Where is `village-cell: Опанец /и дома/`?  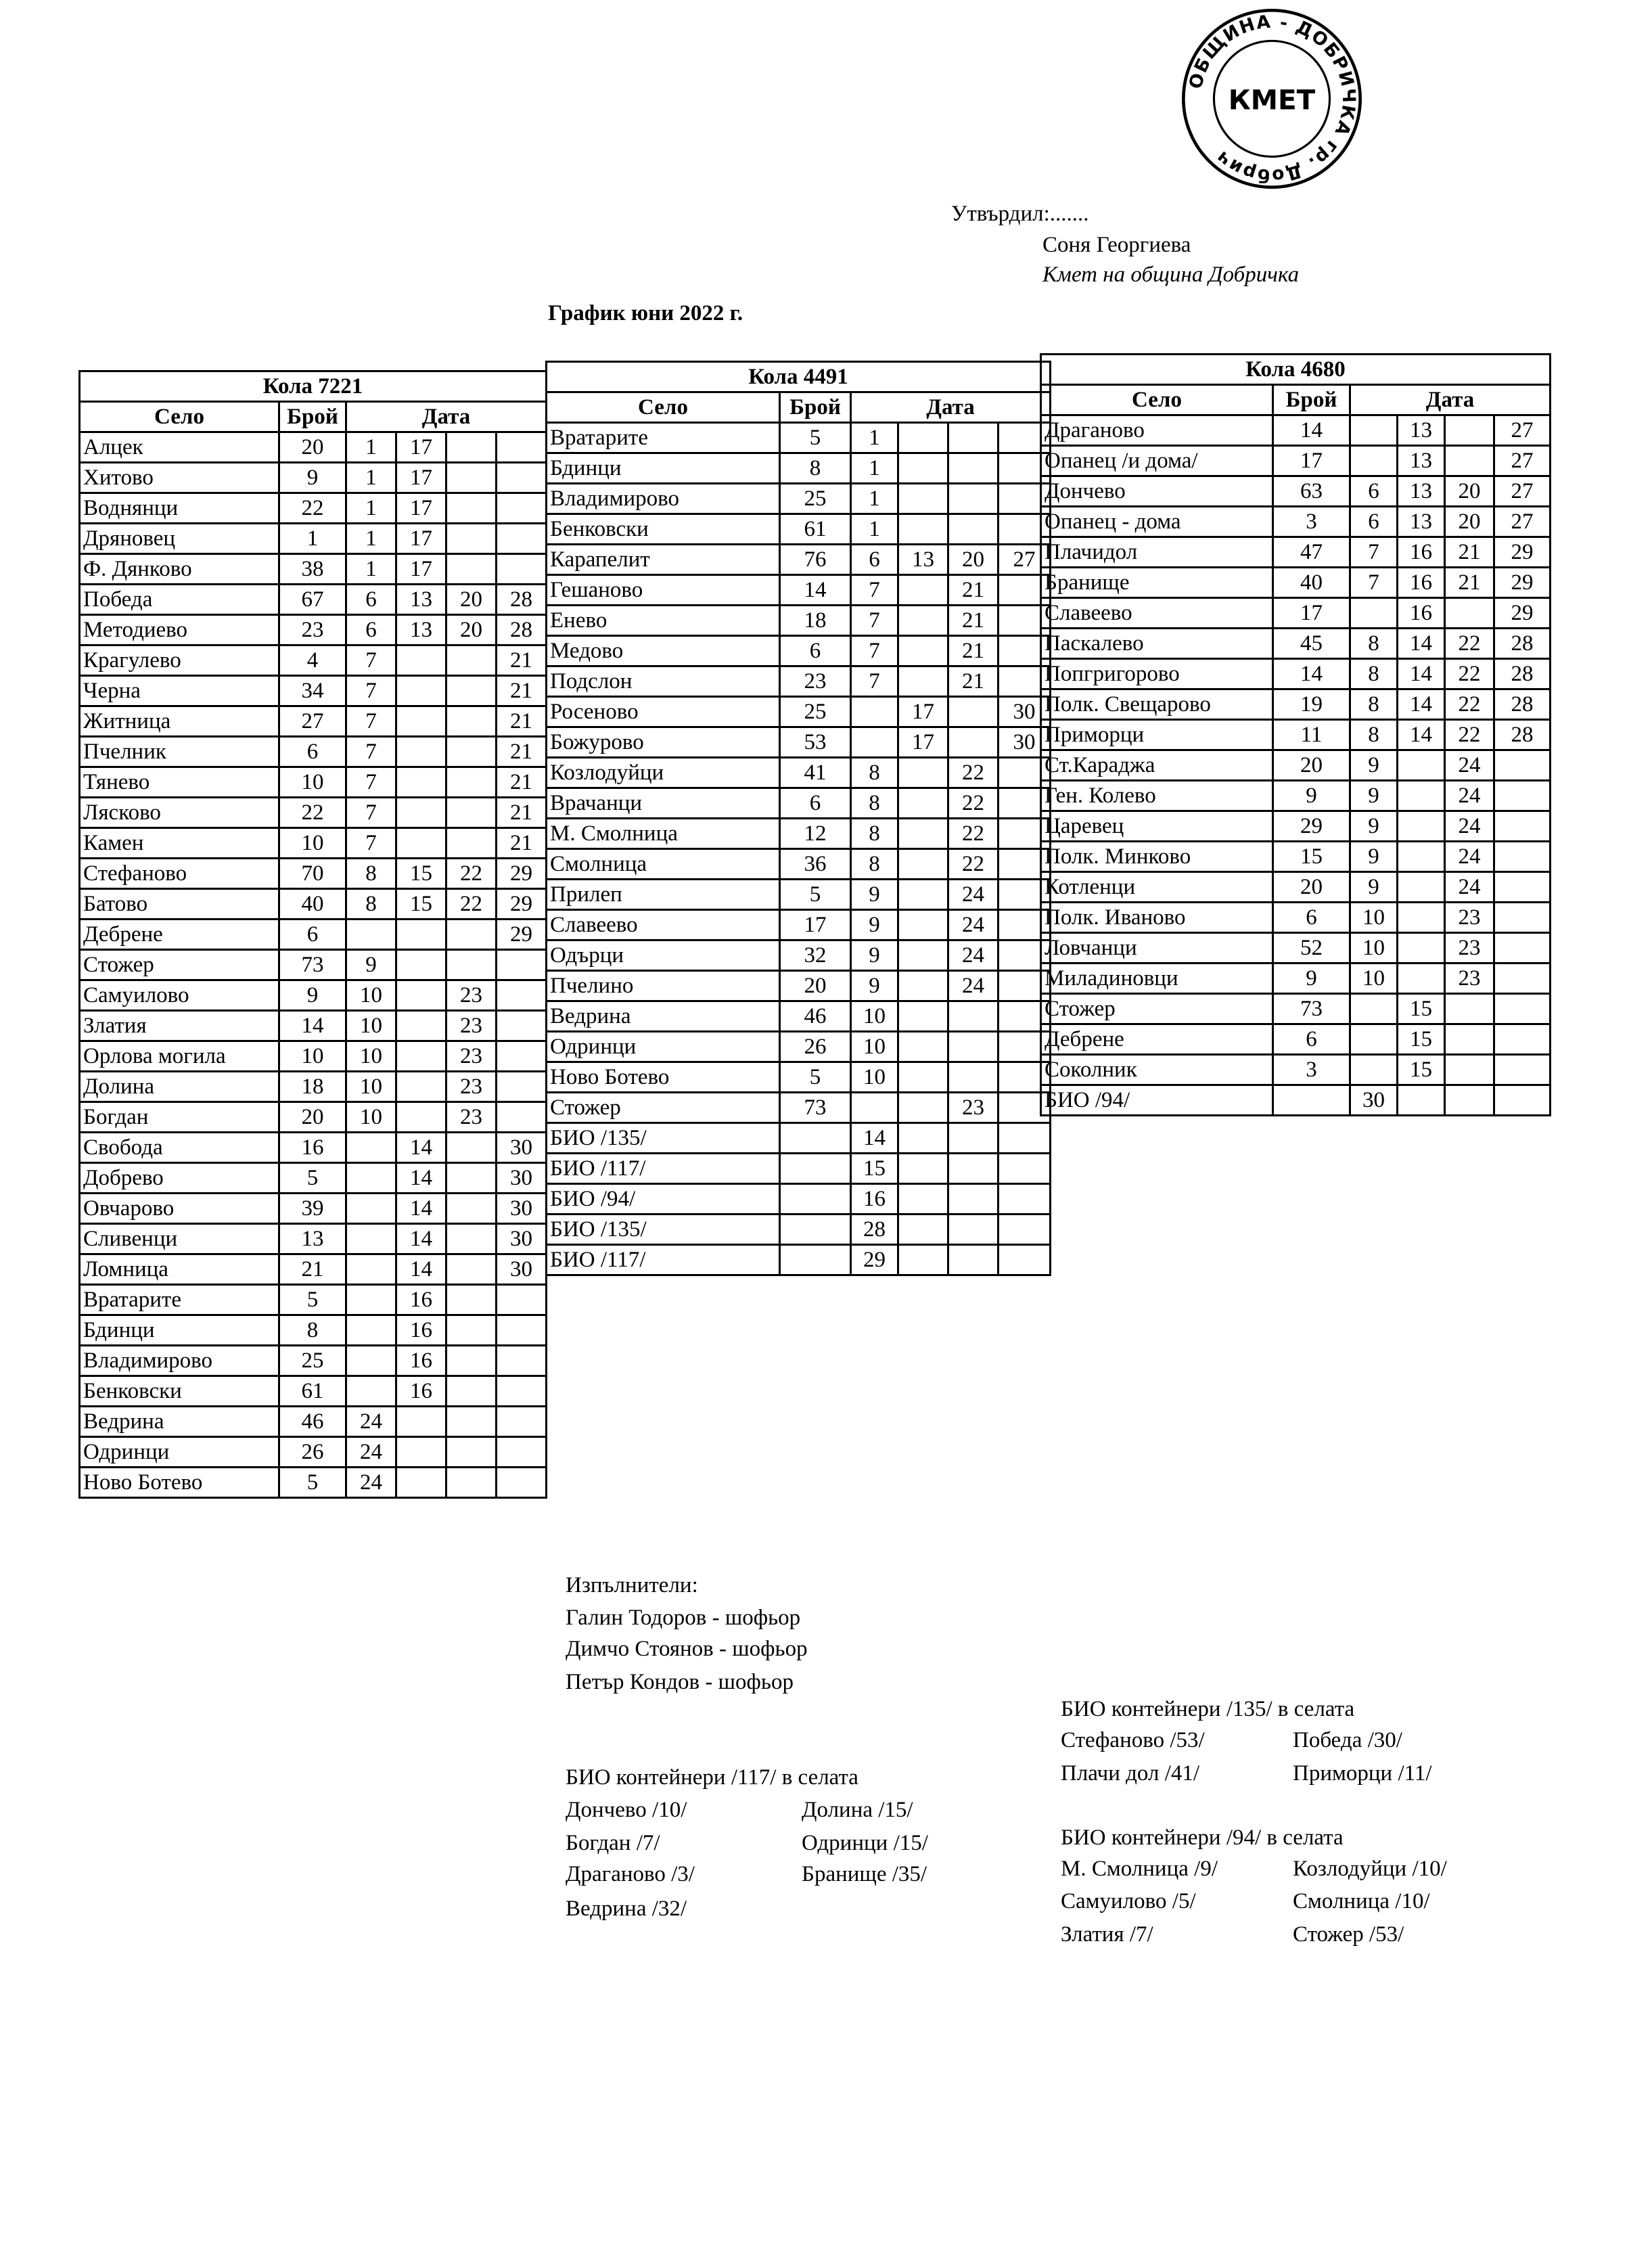 village-cell: Опанец /и дома/ is located at coordinates (1157, 461).